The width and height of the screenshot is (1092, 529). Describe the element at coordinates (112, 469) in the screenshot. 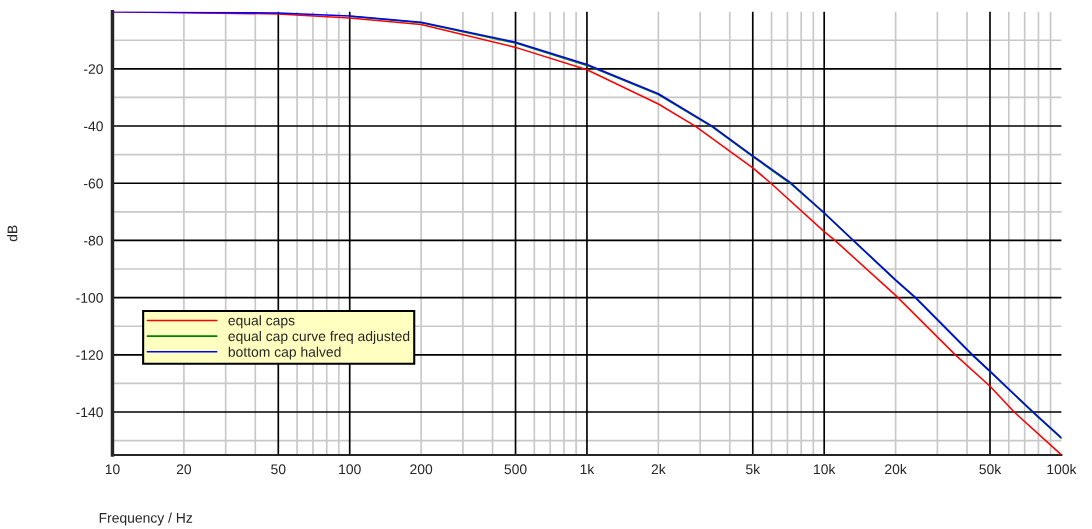

I see `x-tick-label: 10` at that location.